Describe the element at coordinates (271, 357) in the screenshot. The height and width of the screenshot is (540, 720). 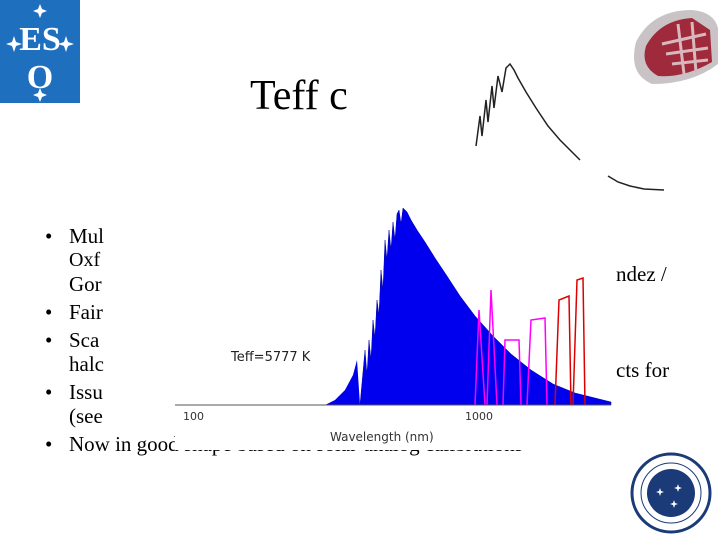
I see `teff-annotation: Teff=5777 K` at that location.